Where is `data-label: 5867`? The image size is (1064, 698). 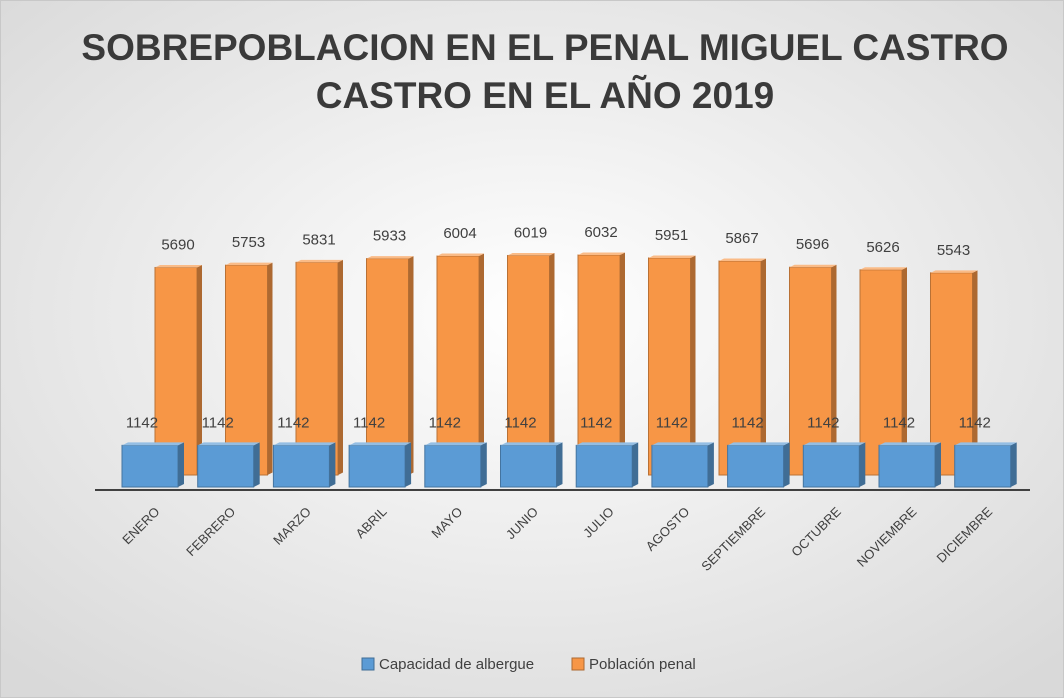 data-label: 5867 is located at coordinates (741, 238).